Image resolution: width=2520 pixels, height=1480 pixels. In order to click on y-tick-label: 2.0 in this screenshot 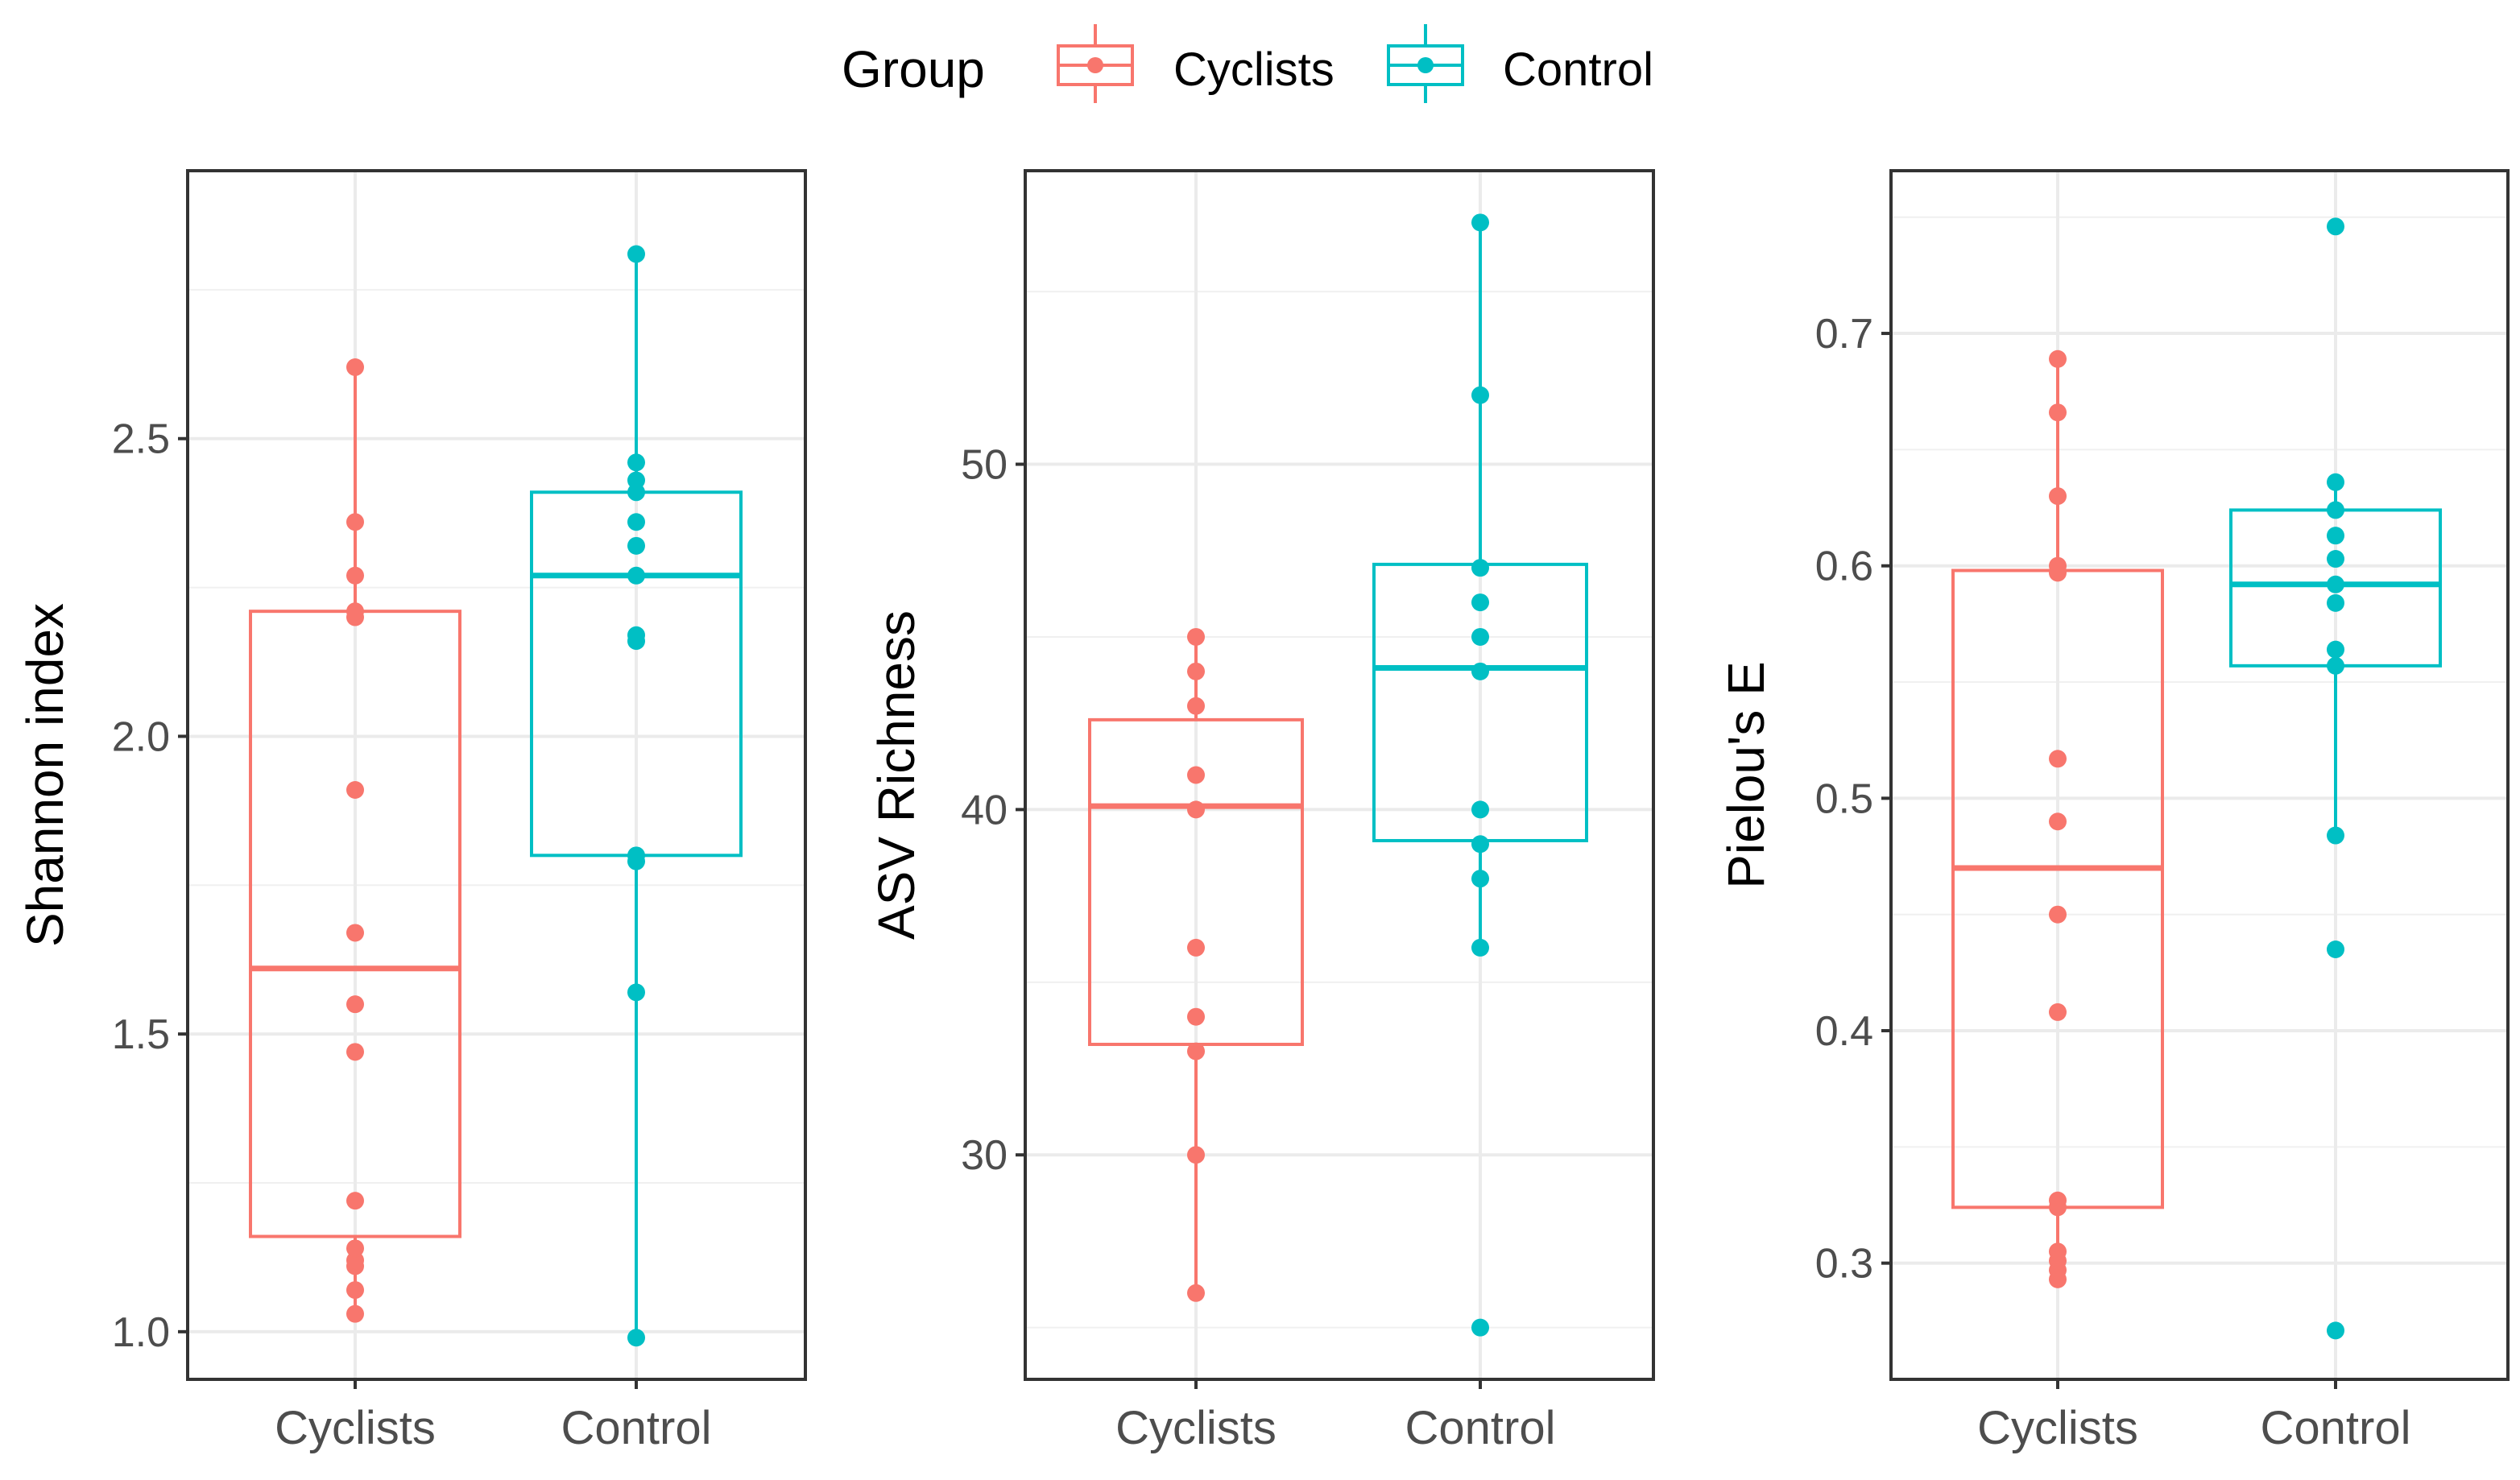, I will do `click(141, 736)`.